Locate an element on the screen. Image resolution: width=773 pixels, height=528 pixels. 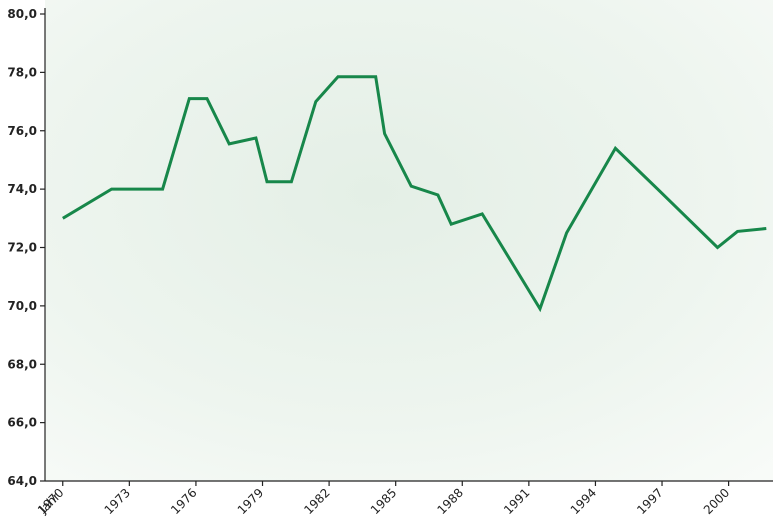
y-tick-label: 64,0 is located at coordinates (22, 481).